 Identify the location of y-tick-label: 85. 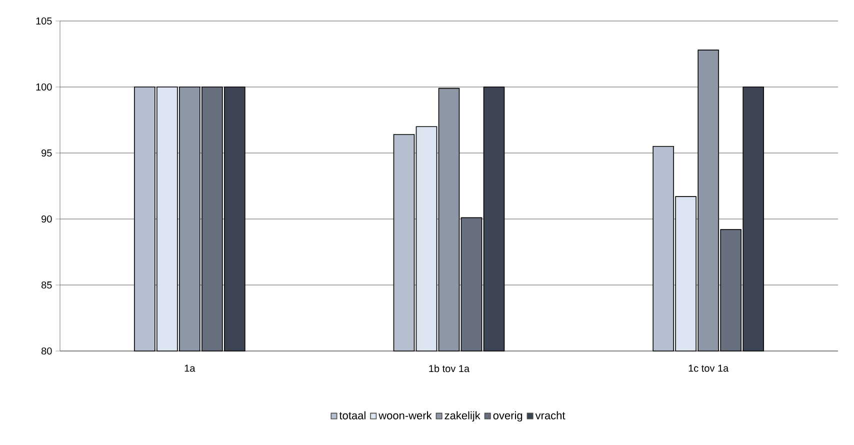
(47, 285).